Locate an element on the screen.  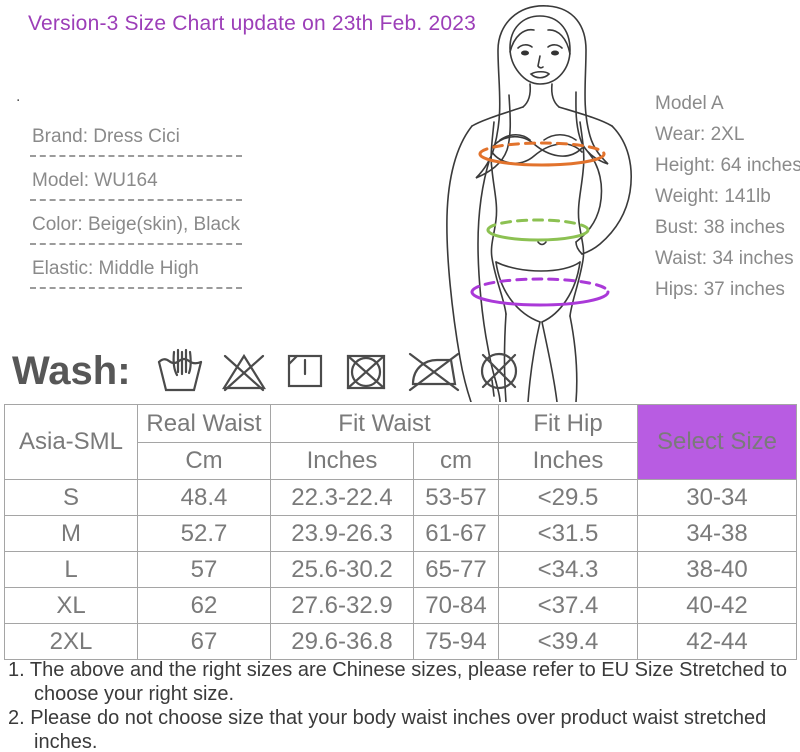
do-not-tumble-dry-icon is located at coordinates (365, 372).